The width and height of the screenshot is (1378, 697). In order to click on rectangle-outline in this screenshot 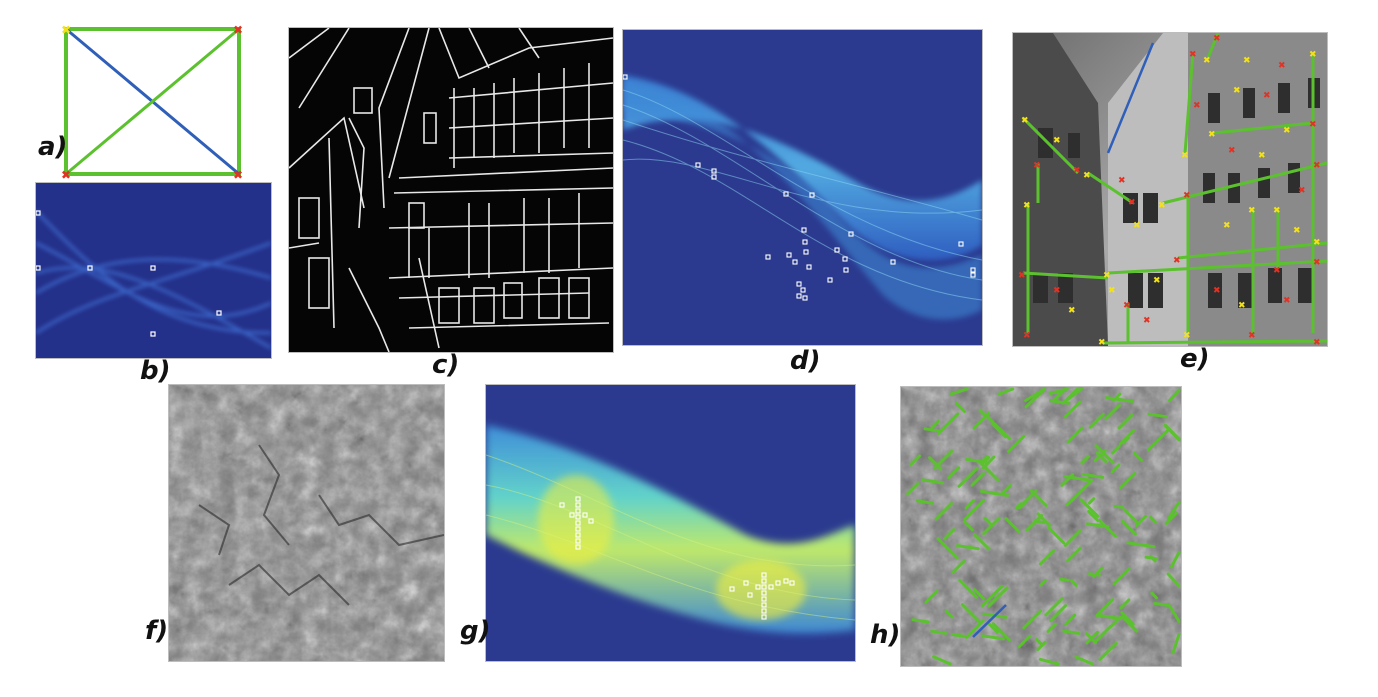, I will do `click(152, 101)`.